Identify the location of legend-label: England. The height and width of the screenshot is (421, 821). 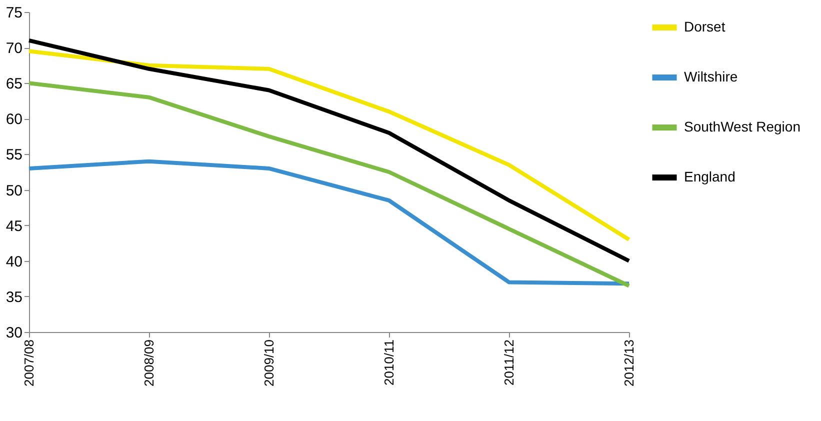
(710, 176).